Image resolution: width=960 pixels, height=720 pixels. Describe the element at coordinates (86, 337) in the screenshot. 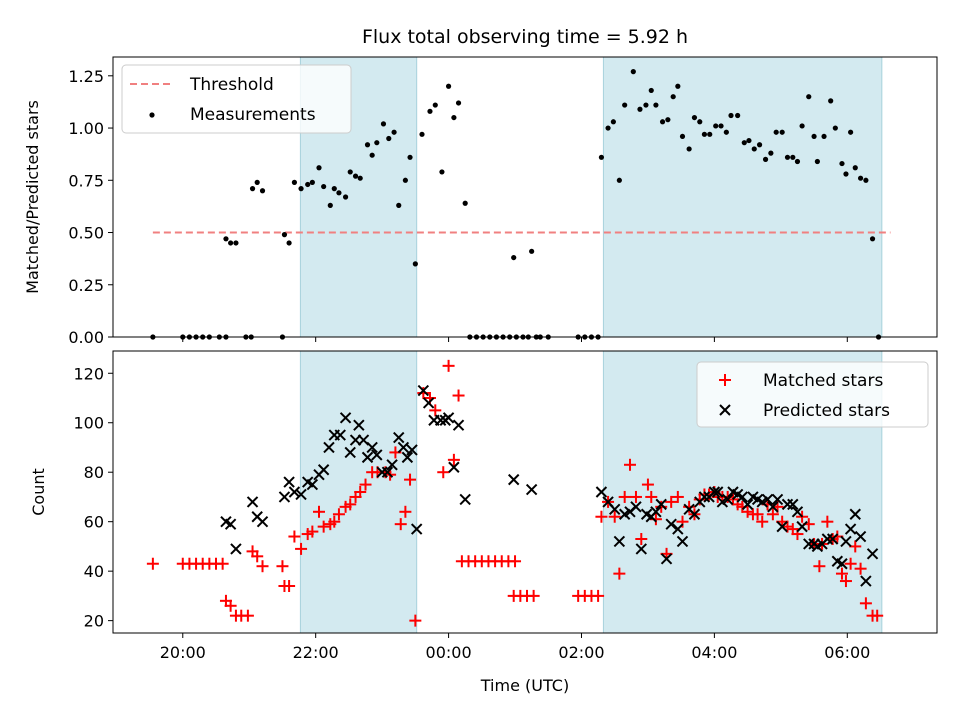

I see `ratio-ytick-label: 0.00` at that location.